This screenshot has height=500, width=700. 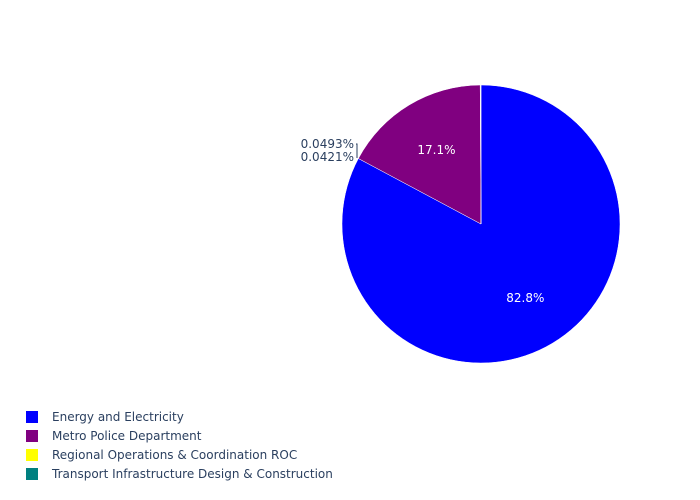 I want to click on leader-line, so click(x=357, y=150).